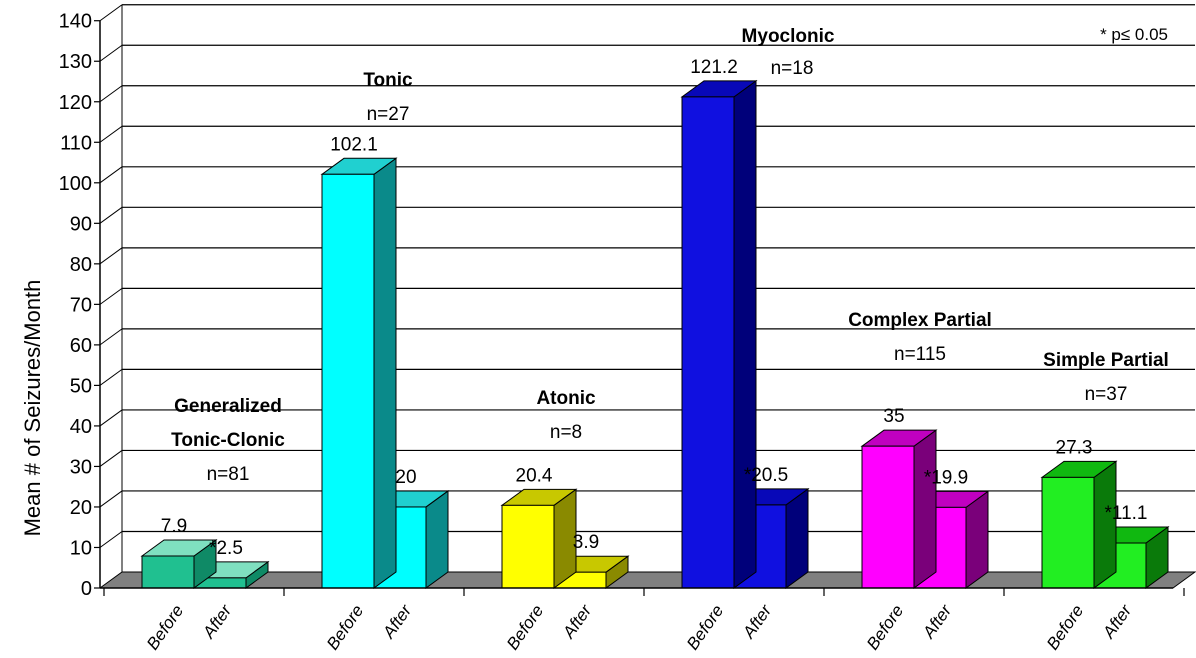 The image size is (1196, 658). What do you see at coordinates (766, 475) in the screenshot?
I see `value-label-after: *20.5` at bounding box center [766, 475].